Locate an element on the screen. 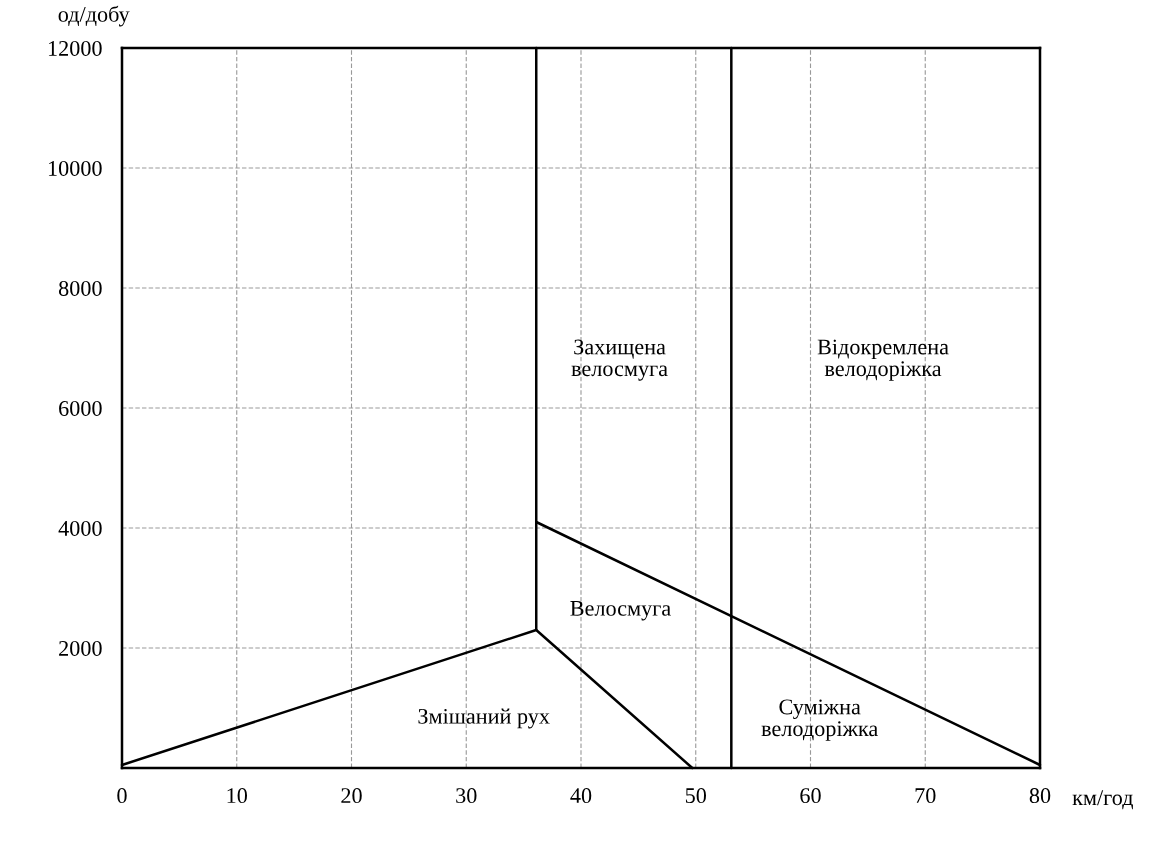  x-tick-label: 50 is located at coordinates (696, 796).